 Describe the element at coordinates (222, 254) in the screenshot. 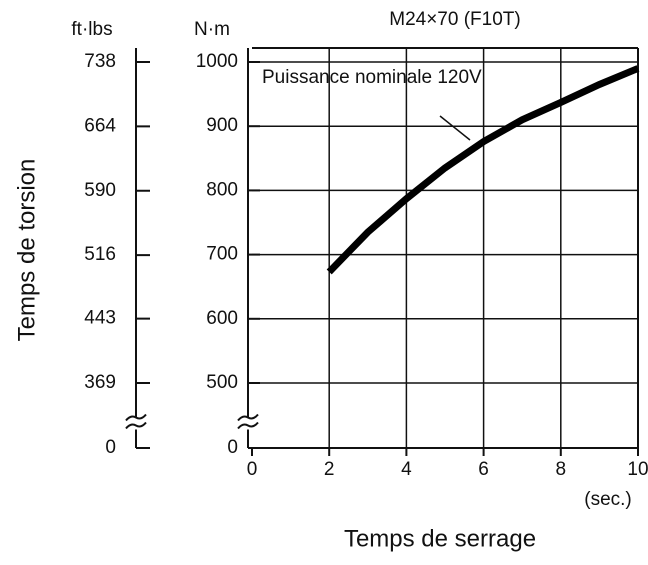

I see `y-tick-label: 700` at that location.